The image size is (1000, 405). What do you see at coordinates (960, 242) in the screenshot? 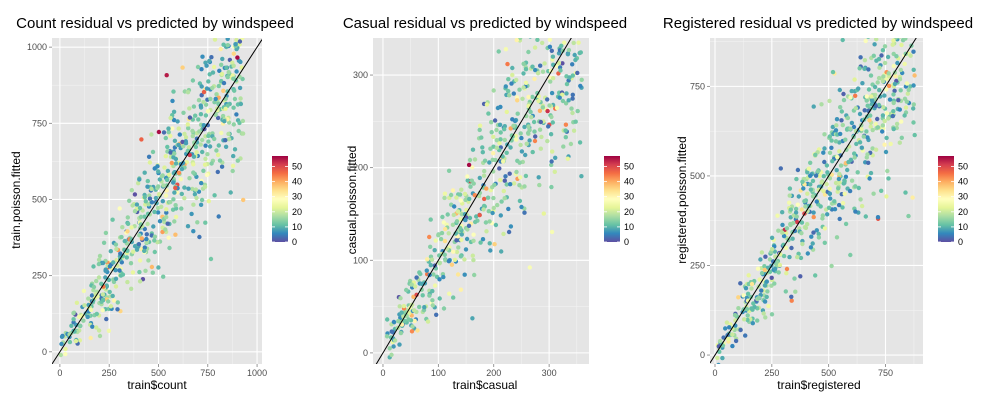
I see `legend-tick-label: 0` at bounding box center [960, 242].